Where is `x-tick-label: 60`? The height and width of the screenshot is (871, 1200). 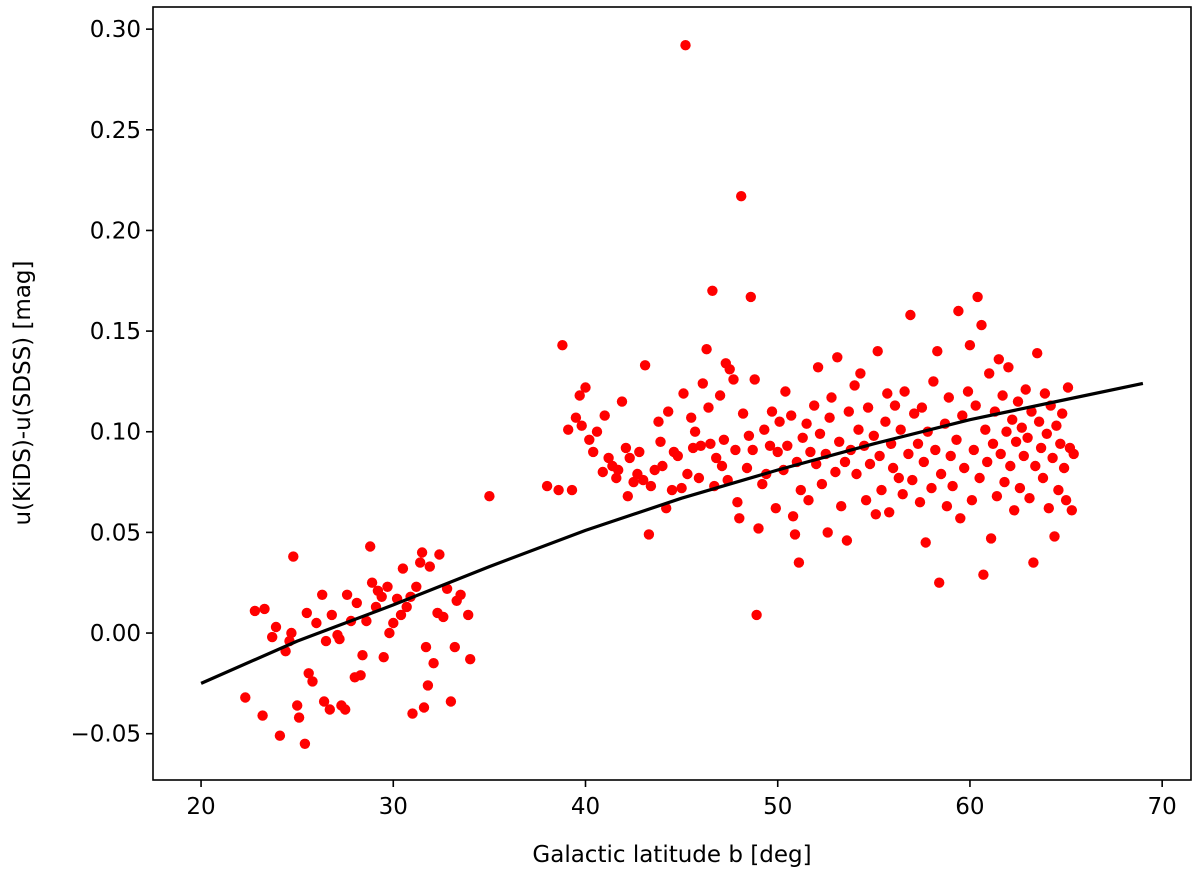
x-tick-label: 60 is located at coordinates (969, 807).